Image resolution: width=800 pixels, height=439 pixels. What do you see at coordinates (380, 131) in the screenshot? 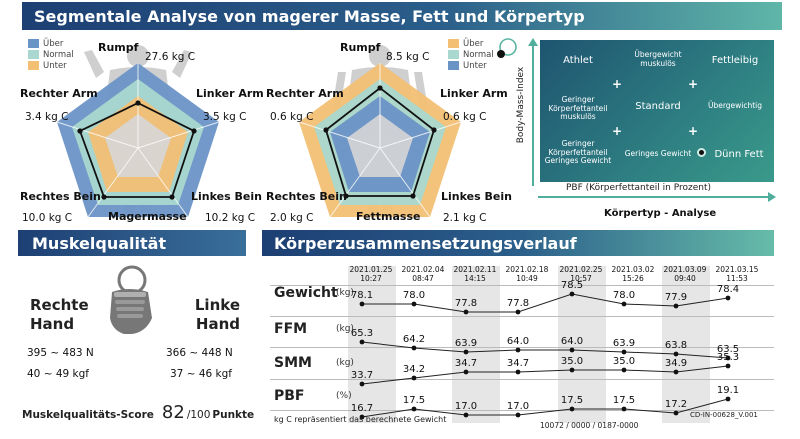
I see `fat-mass-radar` at bounding box center [380, 131].